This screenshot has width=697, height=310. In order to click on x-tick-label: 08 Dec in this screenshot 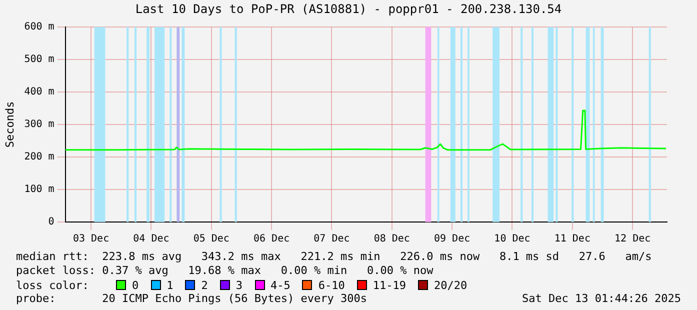, I will do `click(392, 239)`.